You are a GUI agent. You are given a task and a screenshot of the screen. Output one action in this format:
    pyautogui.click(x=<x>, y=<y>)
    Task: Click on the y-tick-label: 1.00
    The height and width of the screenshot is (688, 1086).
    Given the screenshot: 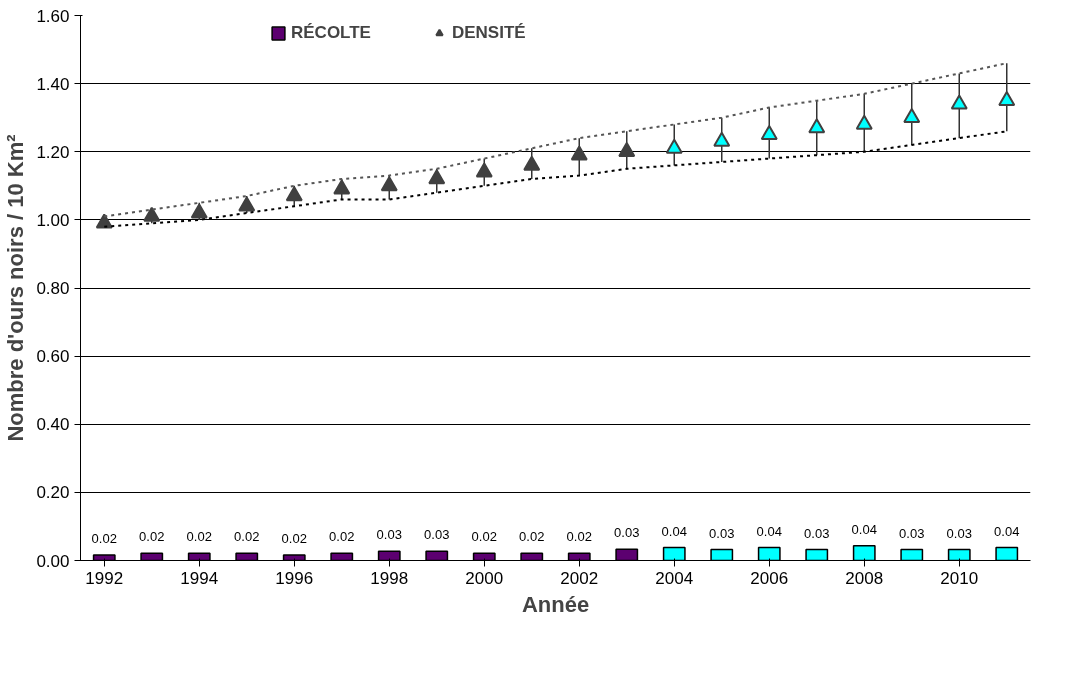 What is the action you would take?
    pyautogui.click(x=53, y=220)
    